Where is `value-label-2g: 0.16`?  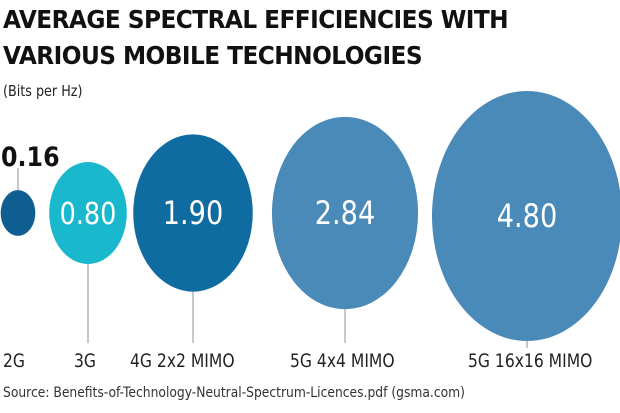 value-label-2g: 0.16 is located at coordinates (30, 157).